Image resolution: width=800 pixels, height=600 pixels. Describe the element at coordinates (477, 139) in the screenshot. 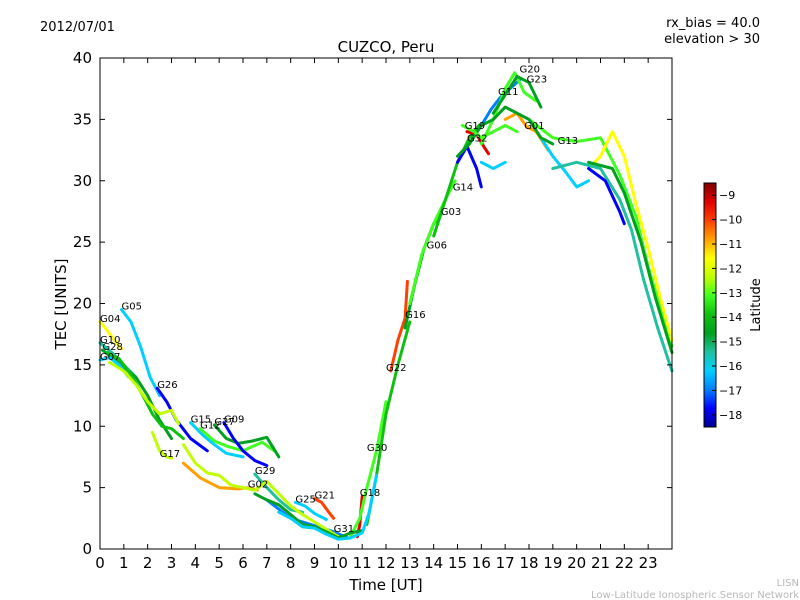

I see `series-label-g32: G32` at that location.